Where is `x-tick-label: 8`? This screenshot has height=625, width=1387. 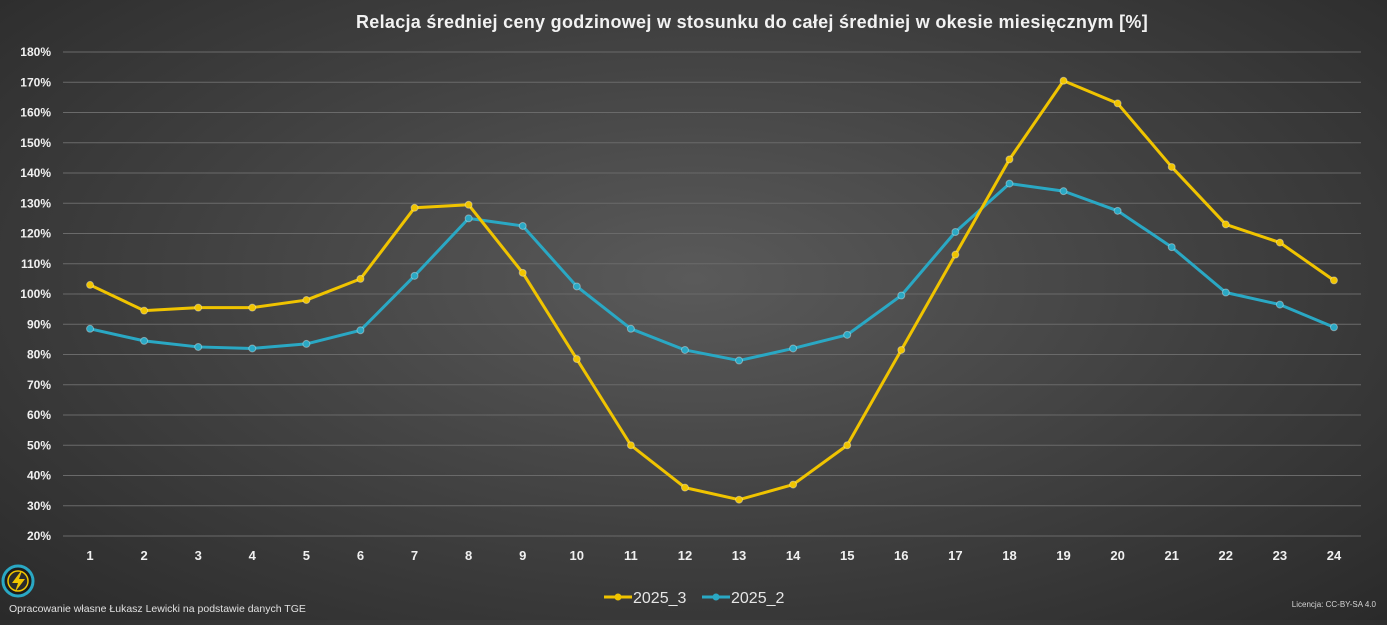 x-tick-label: 8 is located at coordinates (468, 555).